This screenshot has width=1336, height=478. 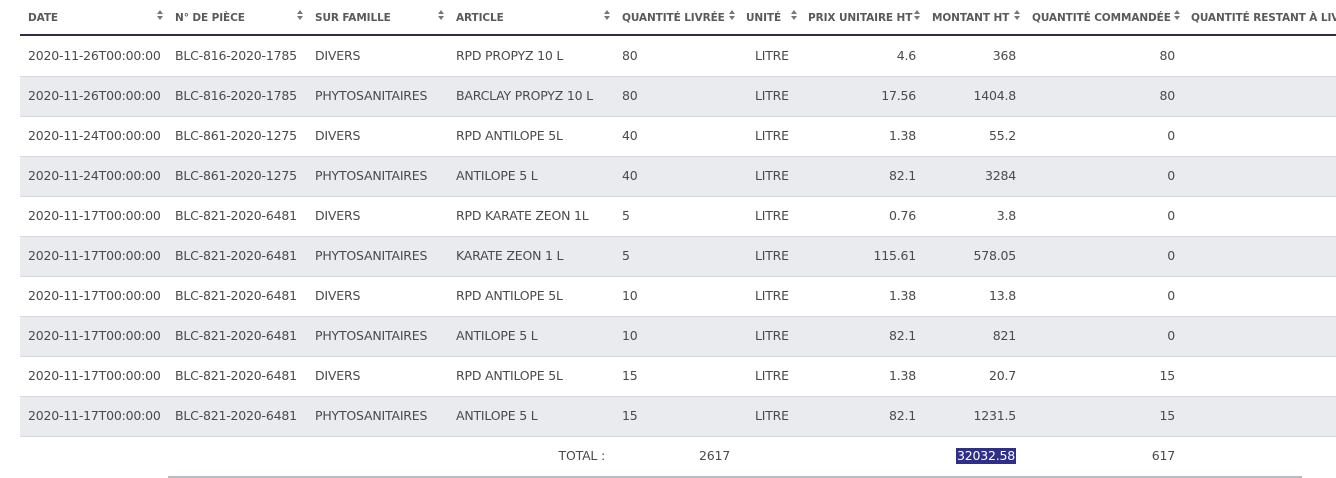 What do you see at coordinates (43, 18) in the screenshot?
I see `column-header: DATE` at bounding box center [43, 18].